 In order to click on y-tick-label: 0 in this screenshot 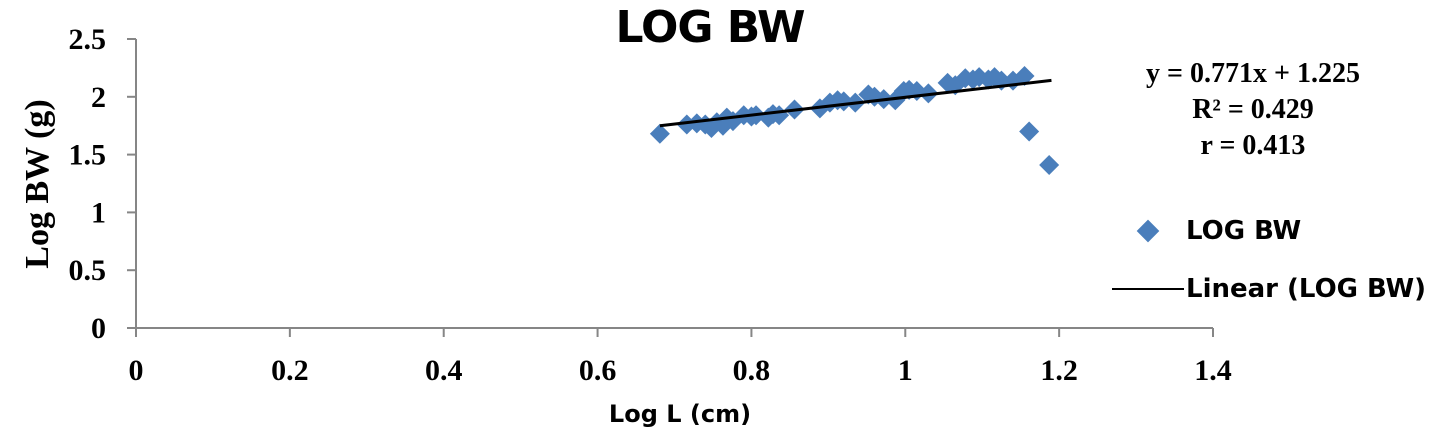, I will do `click(98, 328)`.